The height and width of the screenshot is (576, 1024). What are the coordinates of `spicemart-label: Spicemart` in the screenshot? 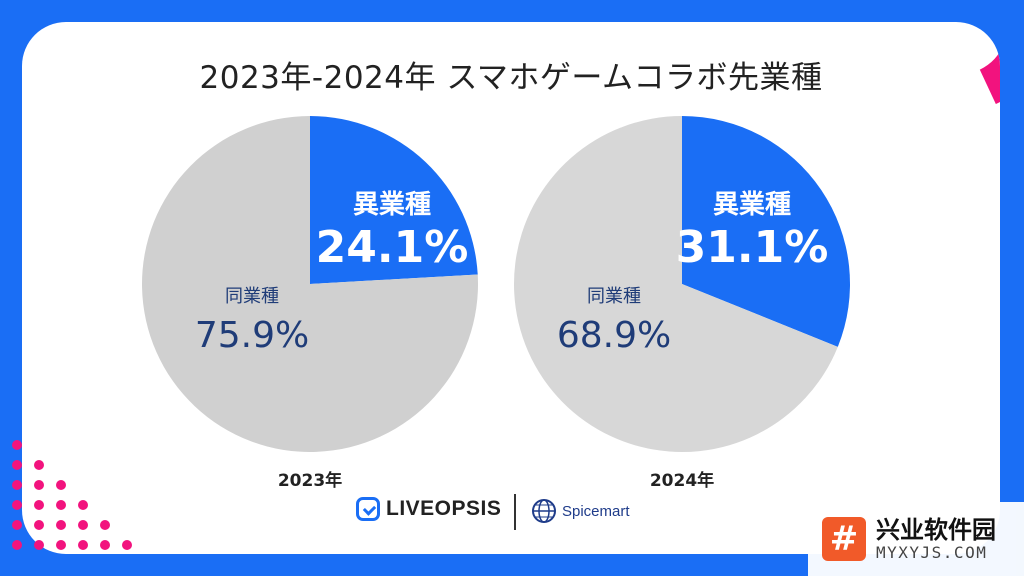 It's located at (596, 511).